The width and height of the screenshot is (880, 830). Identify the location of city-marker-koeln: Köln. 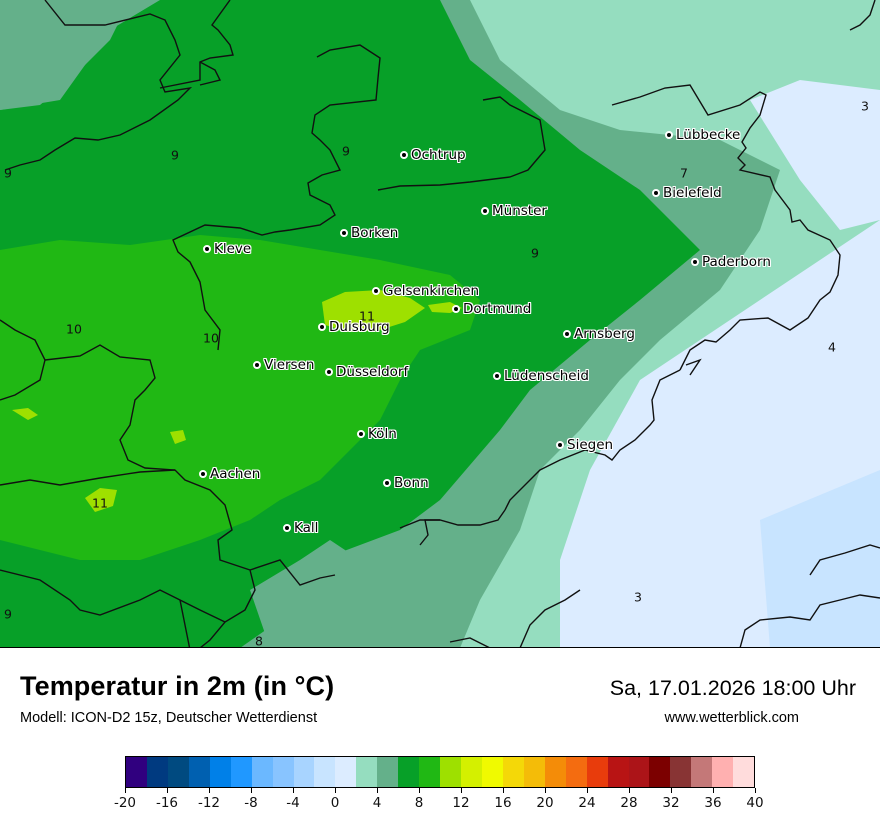
(377, 434).